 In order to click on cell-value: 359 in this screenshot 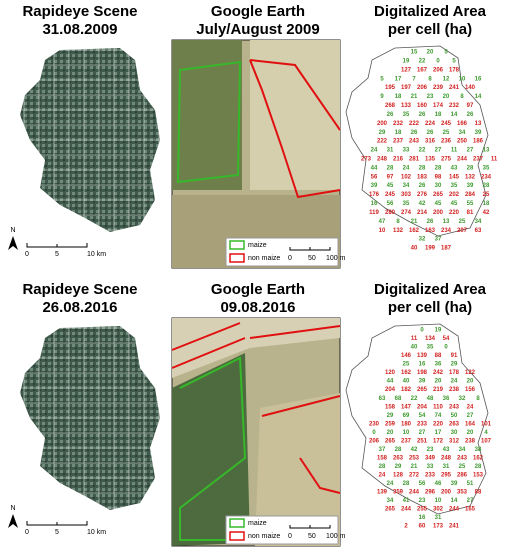, I will do `click(398, 492)`.